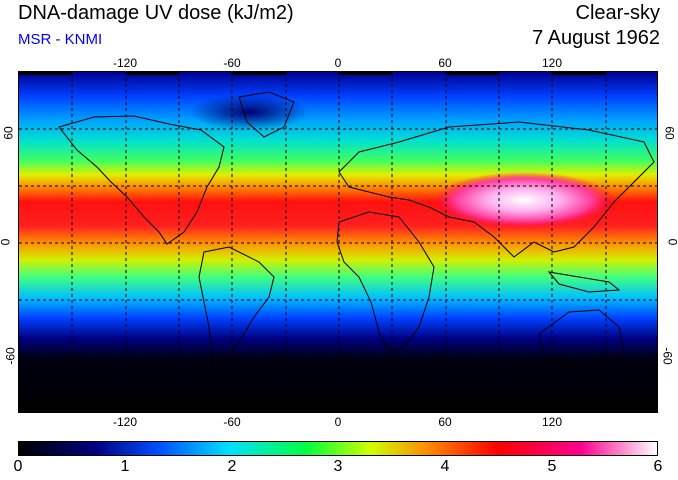 This screenshot has width=678, height=480. What do you see at coordinates (524, 200) in the screenshot?
I see `tibet-maximum` at bounding box center [524, 200].